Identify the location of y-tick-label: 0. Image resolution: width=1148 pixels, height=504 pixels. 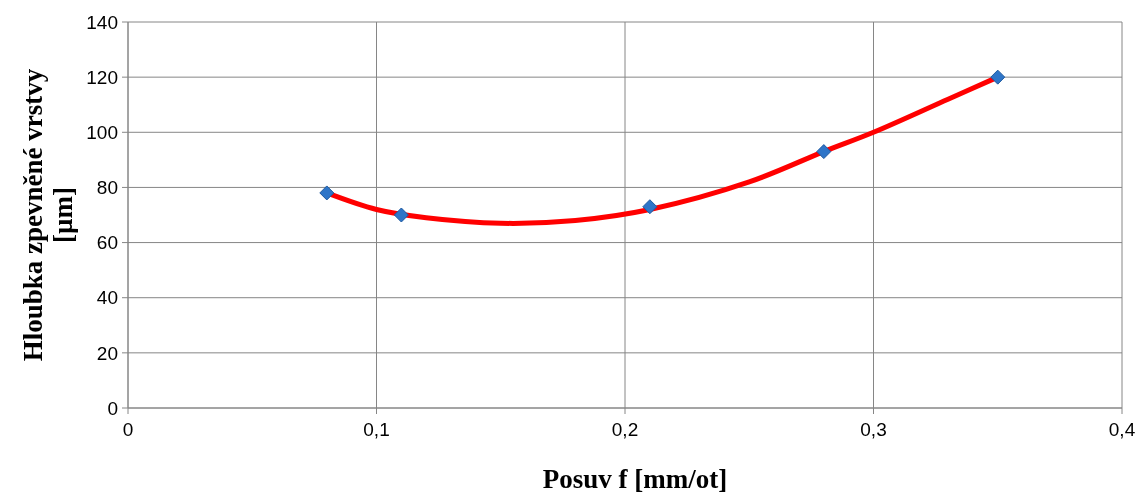
(112, 408).